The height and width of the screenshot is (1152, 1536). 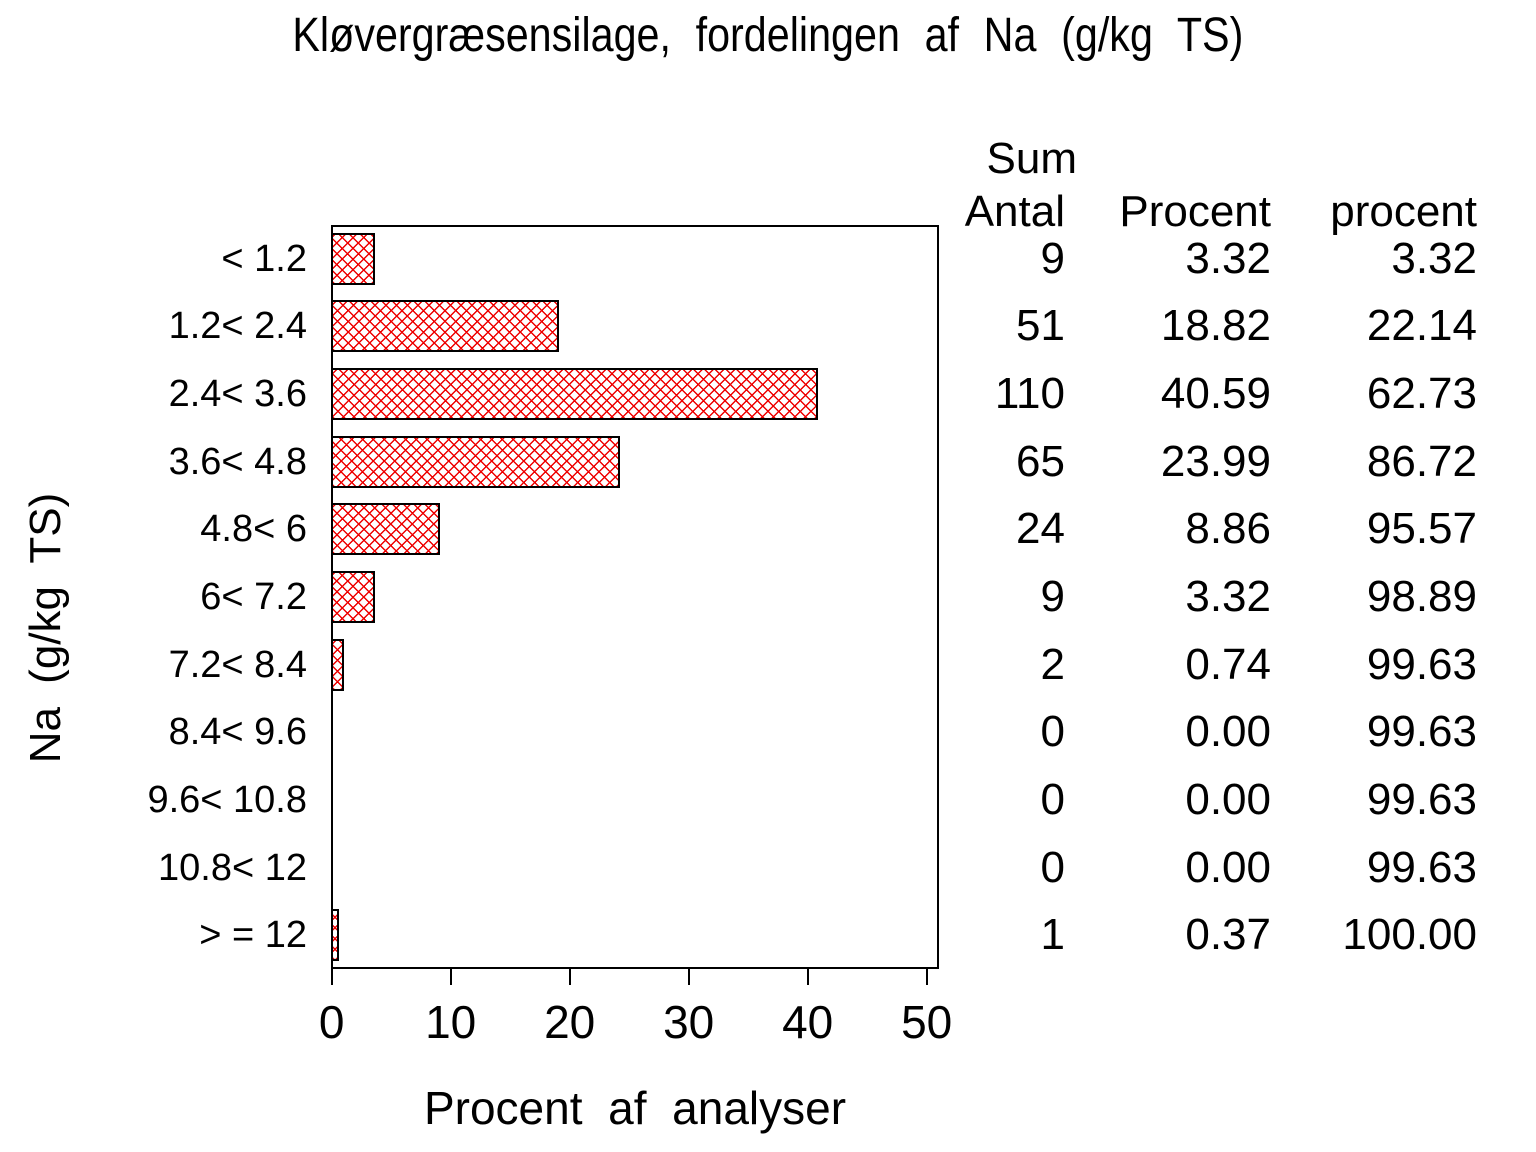 What do you see at coordinates (1014, 211) in the screenshot?
I see `column-header-antal: Antal` at bounding box center [1014, 211].